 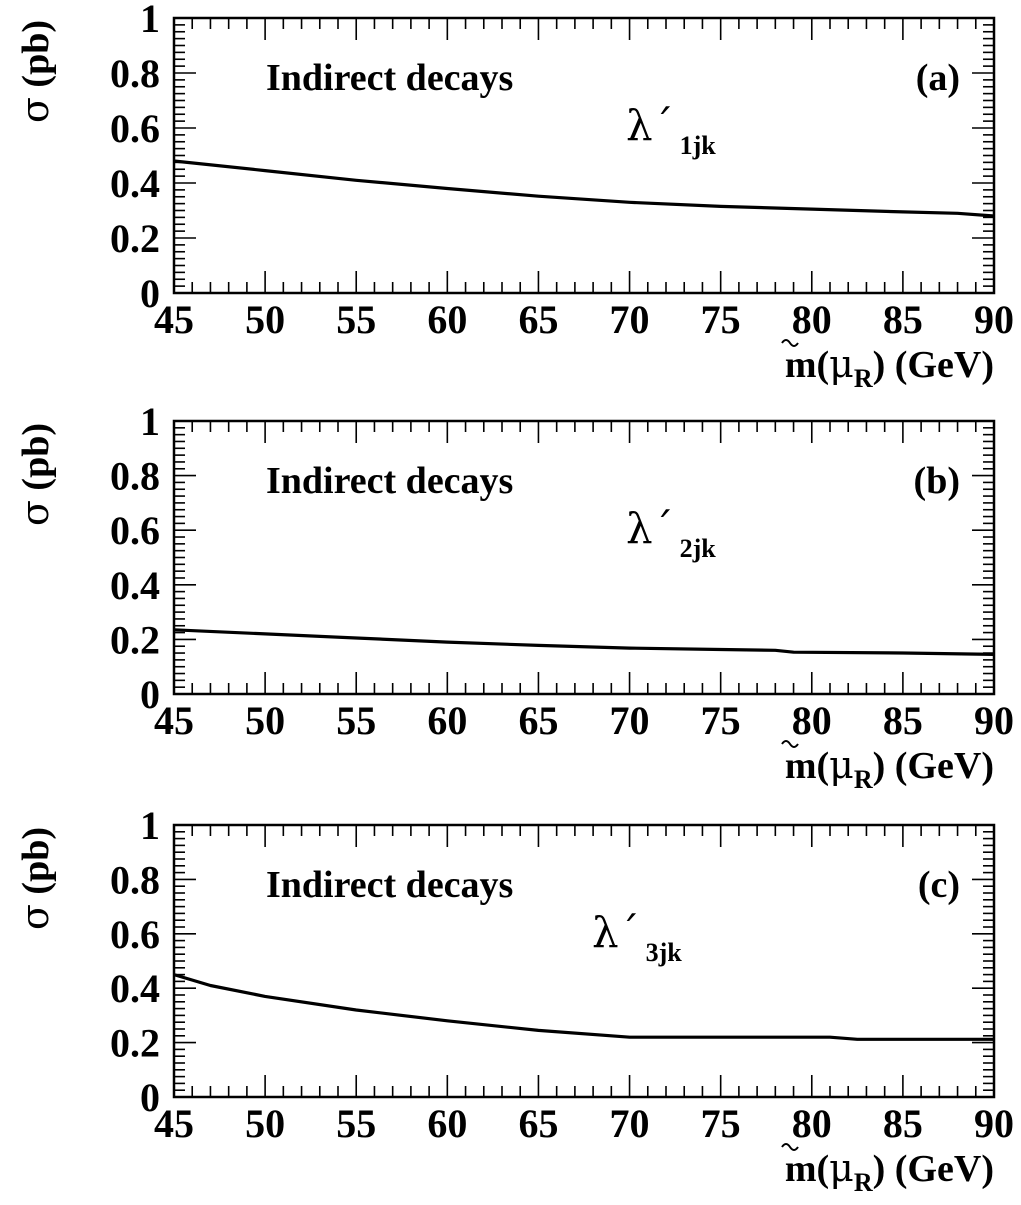 What do you see at coordinates (671, 533) in the screenshot?
I see `coupling-label: λ´ 2jk` at bounding box center [671, 533].